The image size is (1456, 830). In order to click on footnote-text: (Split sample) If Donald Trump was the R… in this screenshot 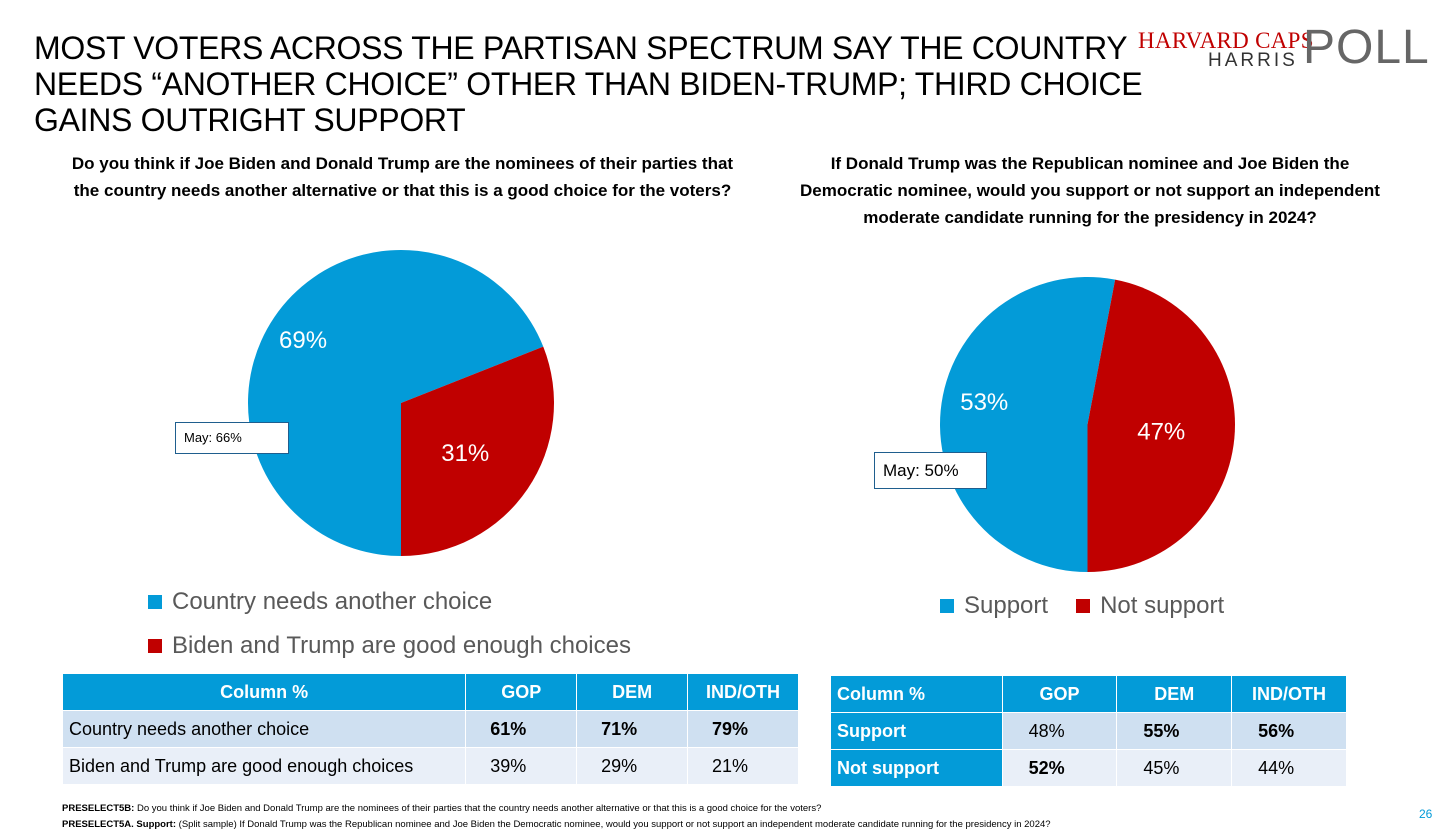, I will do `click(613, 824)`.